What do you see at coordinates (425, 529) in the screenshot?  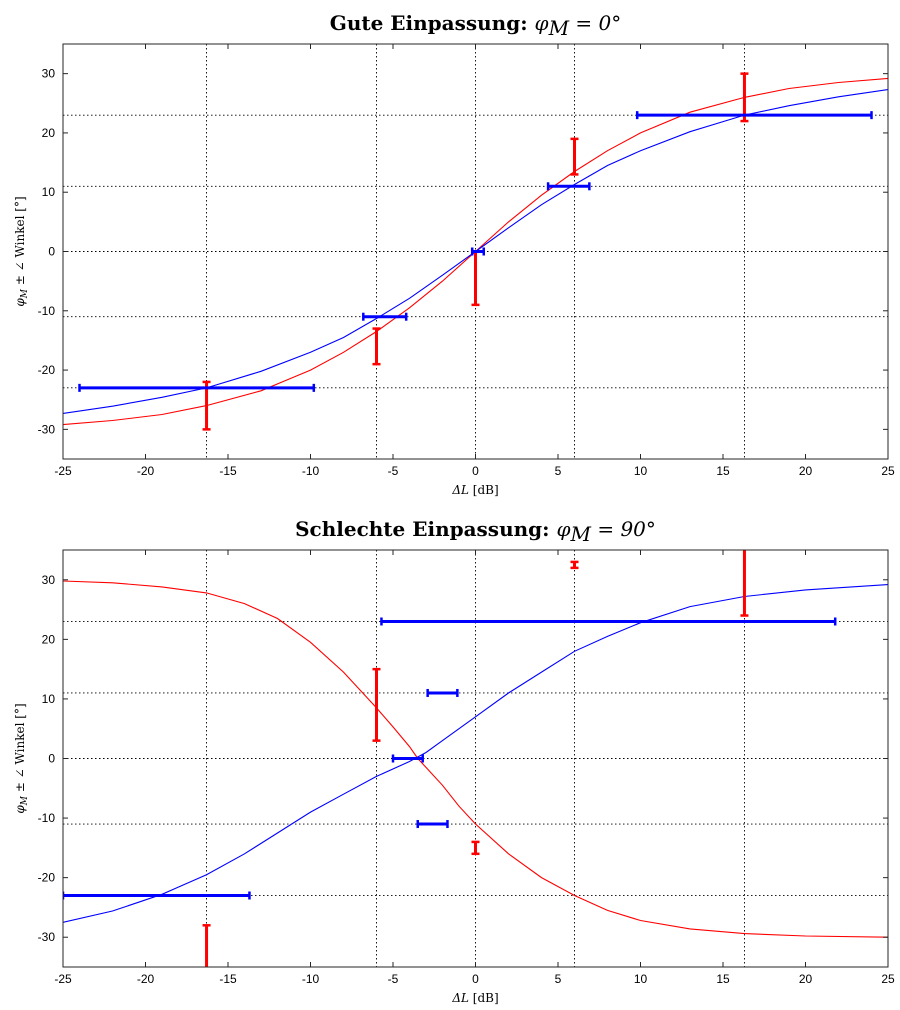 I see `chart-title-text: Schlechte Einpassung:` at bounding box center [425, 529].